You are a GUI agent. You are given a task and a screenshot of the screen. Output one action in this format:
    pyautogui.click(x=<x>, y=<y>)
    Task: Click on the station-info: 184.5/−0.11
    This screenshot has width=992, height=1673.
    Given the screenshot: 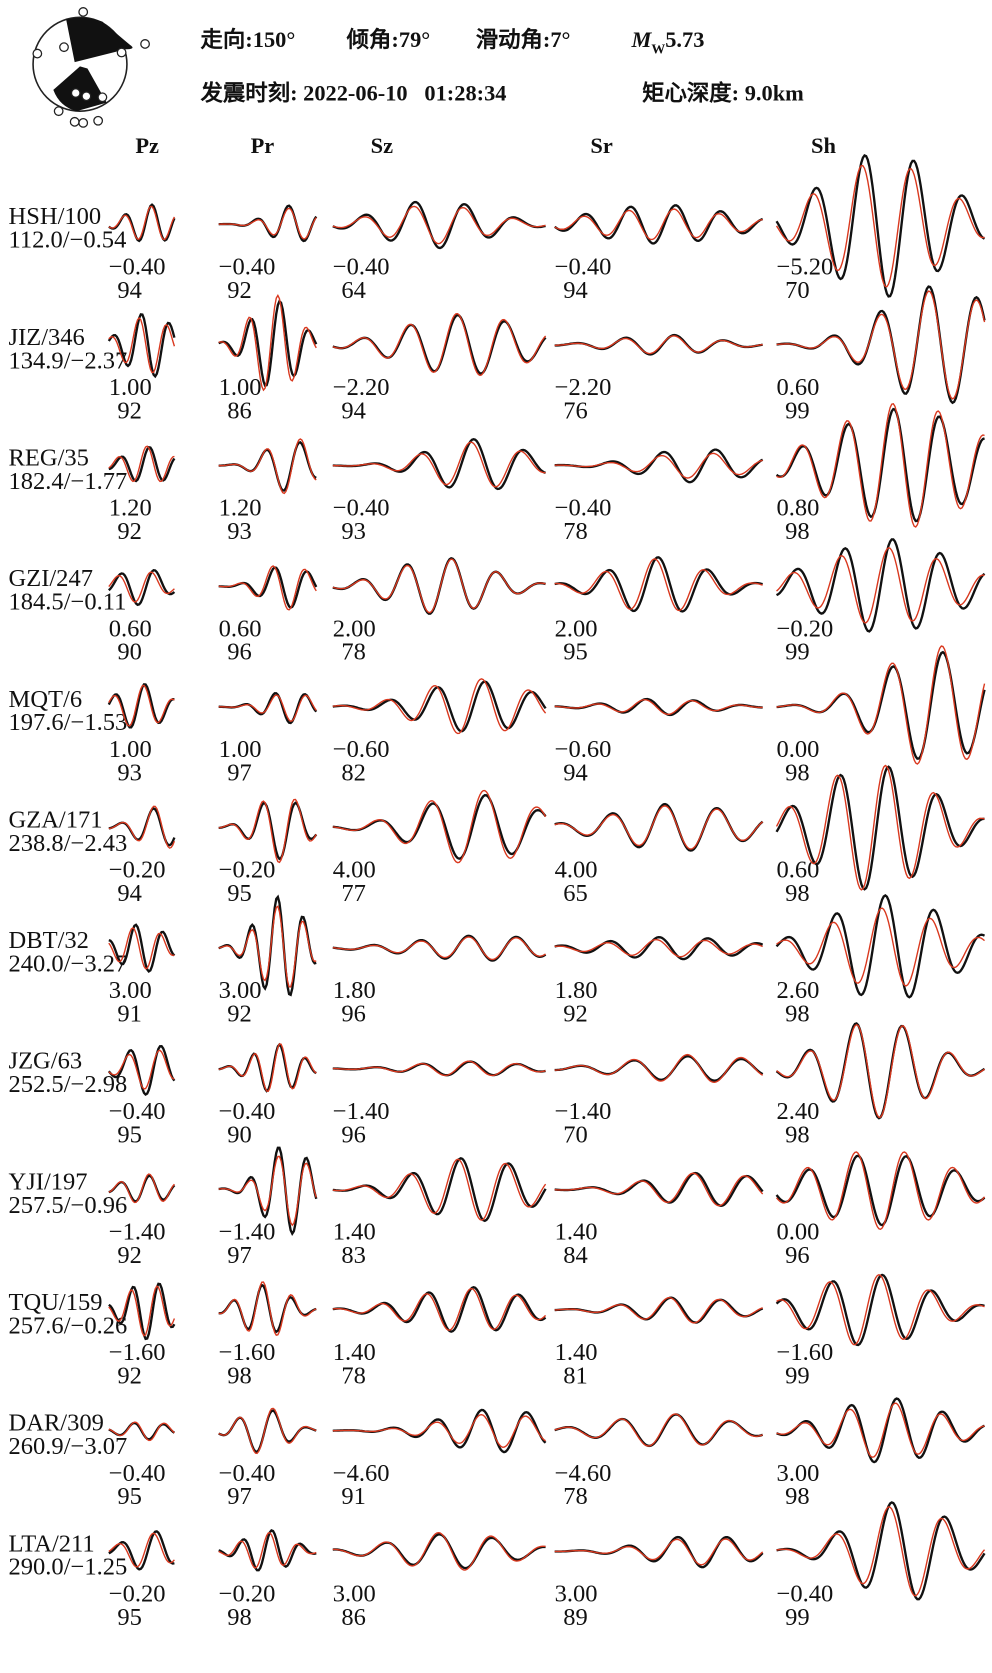 What is the action you would take?
    pyautogui.click(x=68, y=602)
    